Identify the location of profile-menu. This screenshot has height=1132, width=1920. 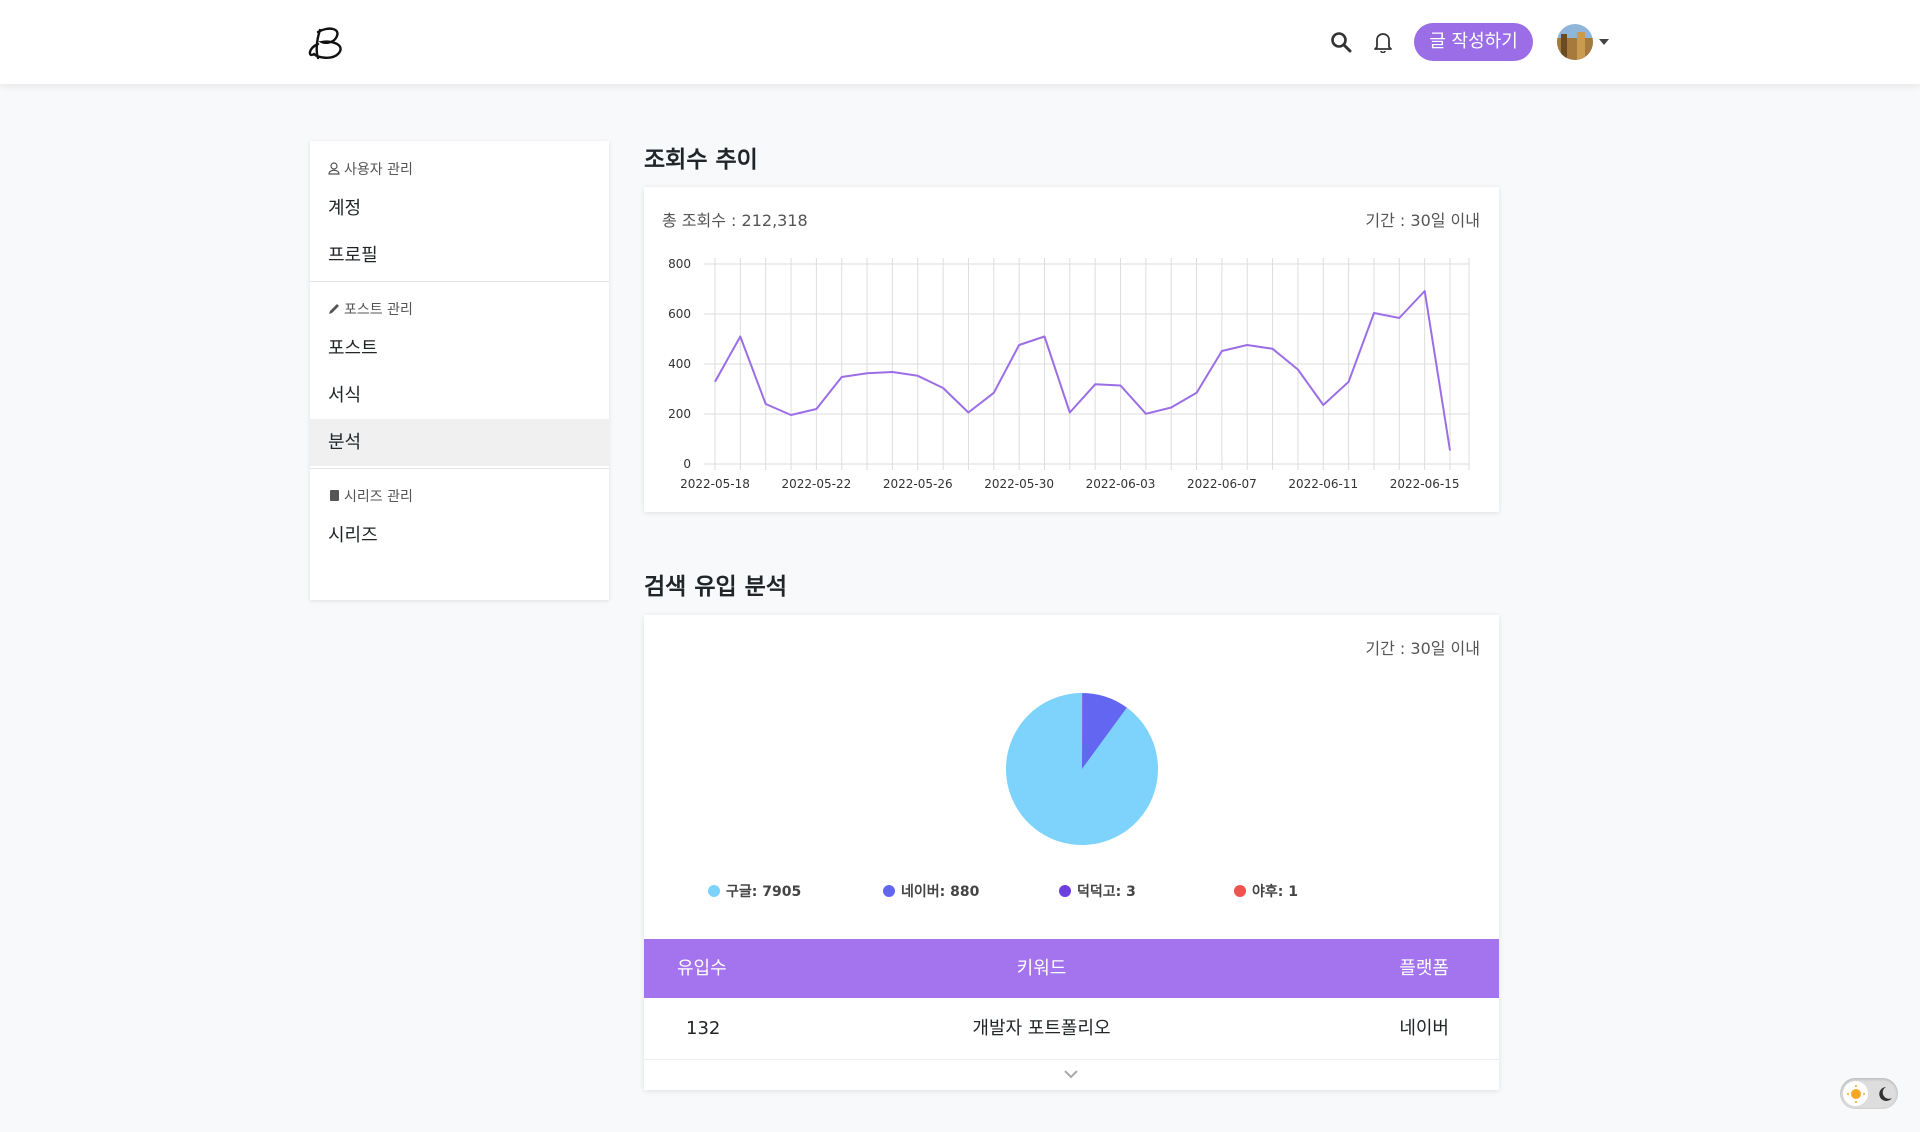
(1585, 42).